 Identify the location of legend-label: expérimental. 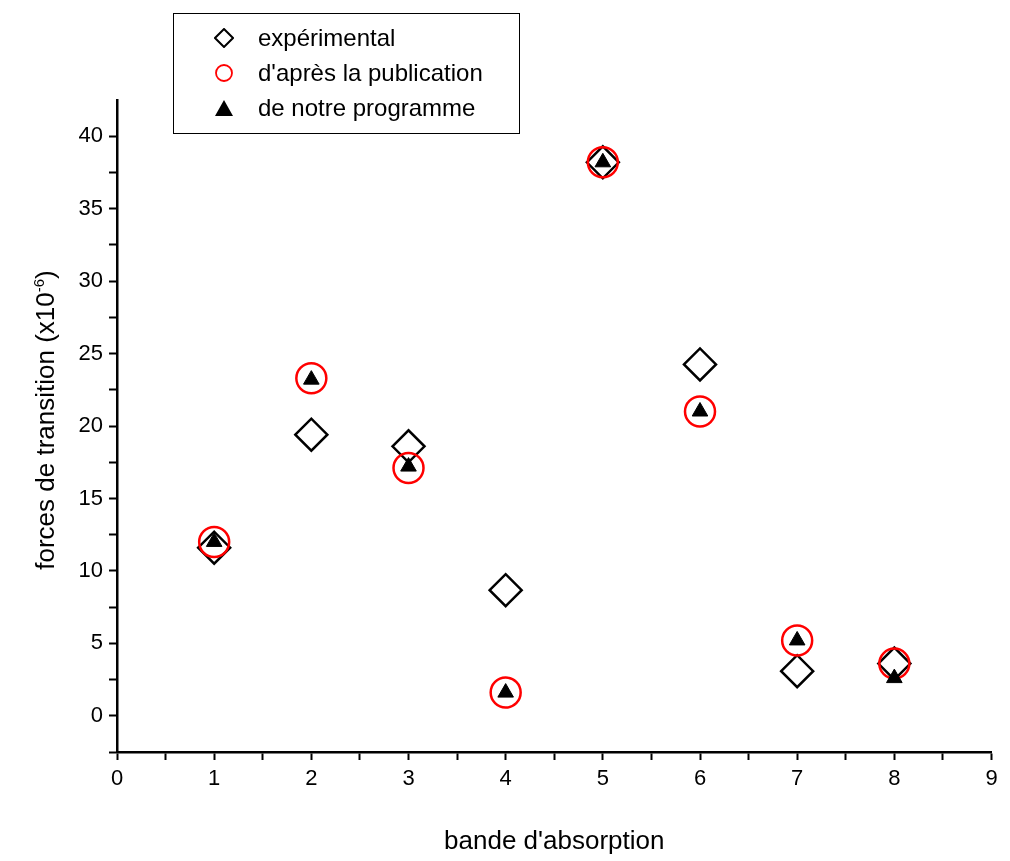
(327, 38).